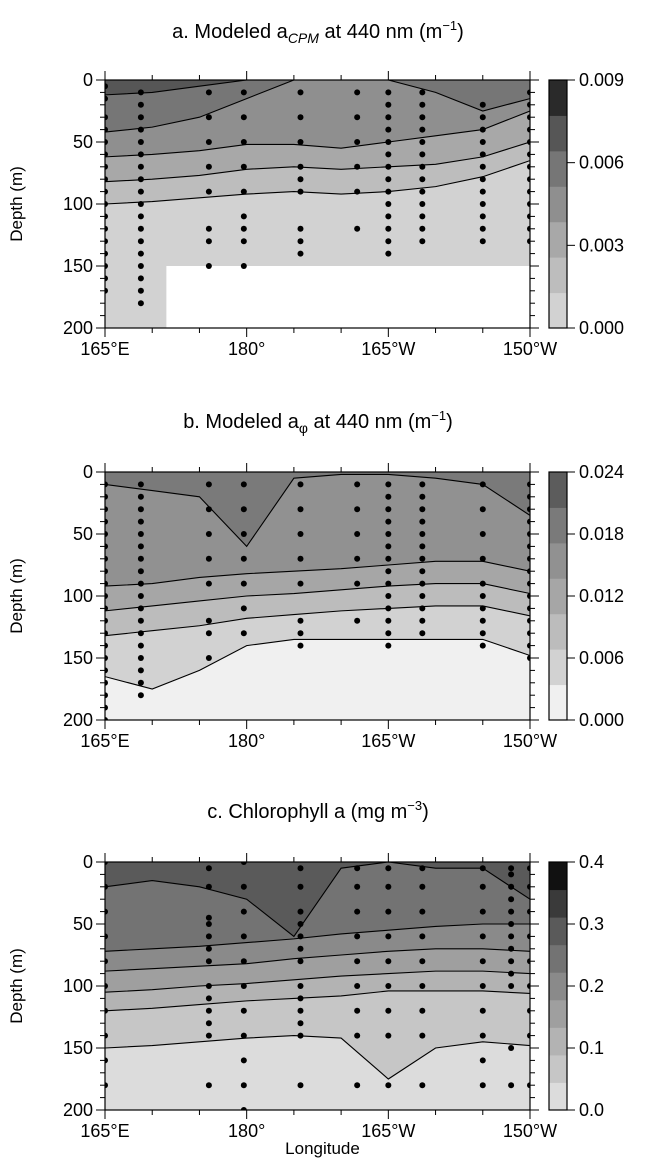  I want to click on colorbar: 0.000 0.003 0.006 0.009, so click(586, 204).